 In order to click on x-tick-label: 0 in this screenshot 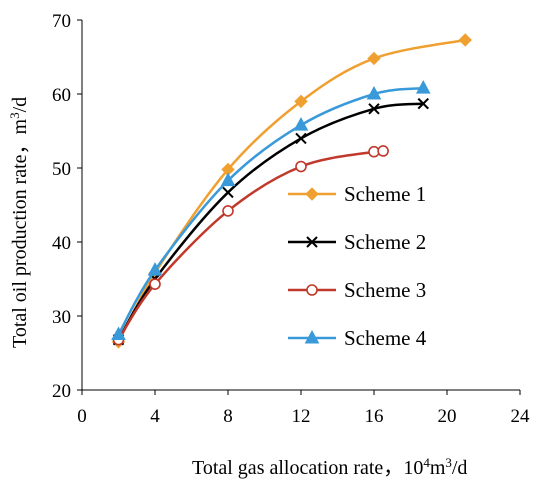, I will do `click(82, 416)`.